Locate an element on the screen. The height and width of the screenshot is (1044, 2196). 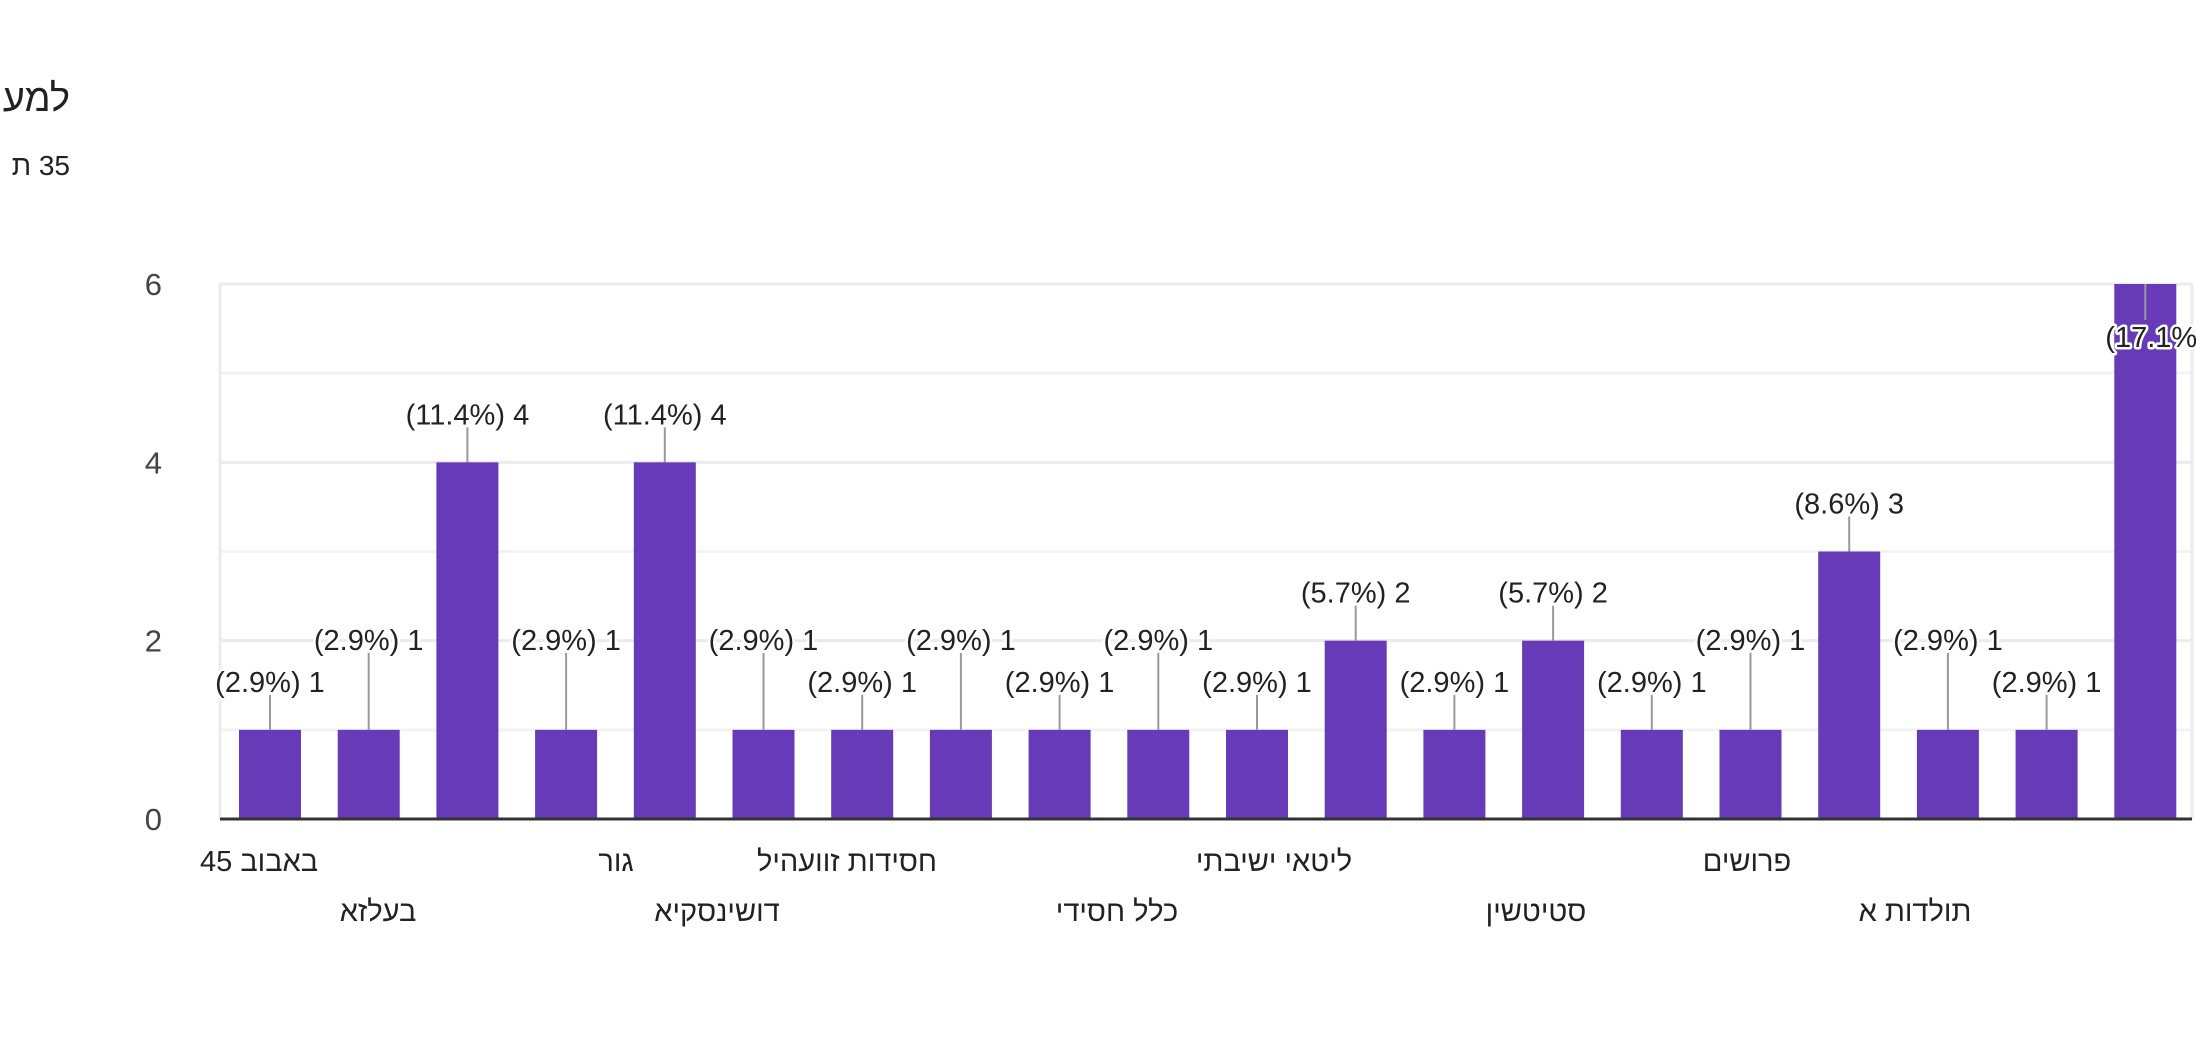
y-tick-label: 2 is located at coordinates (153, 641).